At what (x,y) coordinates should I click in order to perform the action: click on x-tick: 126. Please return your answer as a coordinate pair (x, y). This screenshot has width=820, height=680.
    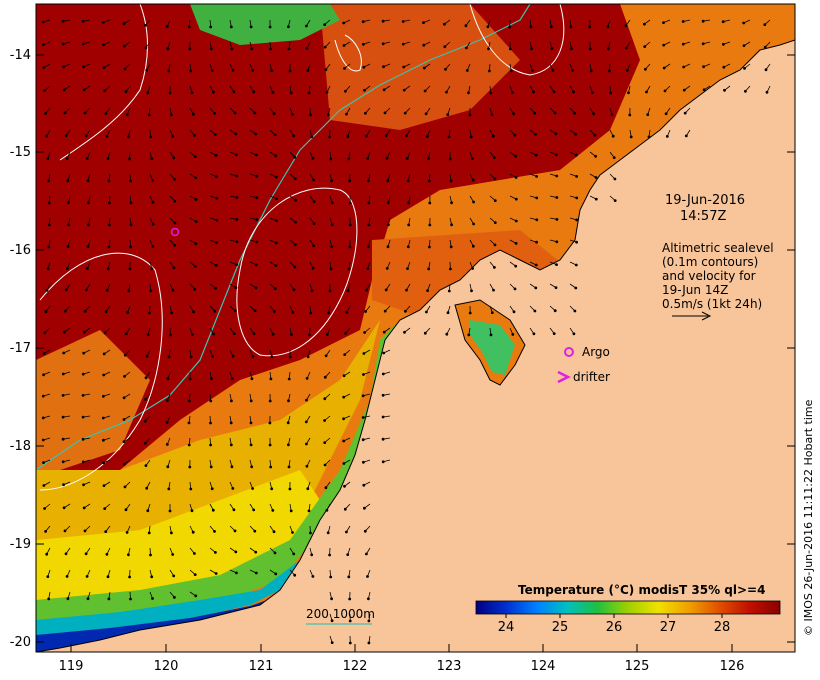
    Looking at the image, I should click on (732, 659).